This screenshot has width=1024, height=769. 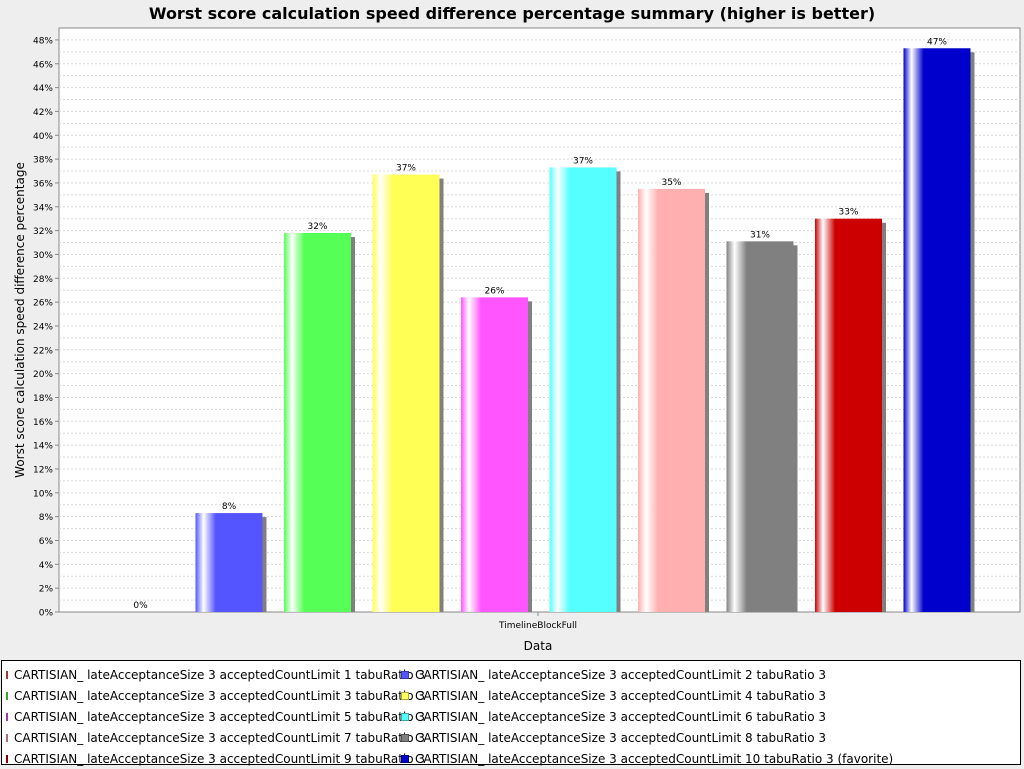 I want to click on data-label-s8: 31%, so click(x=760, y=235).